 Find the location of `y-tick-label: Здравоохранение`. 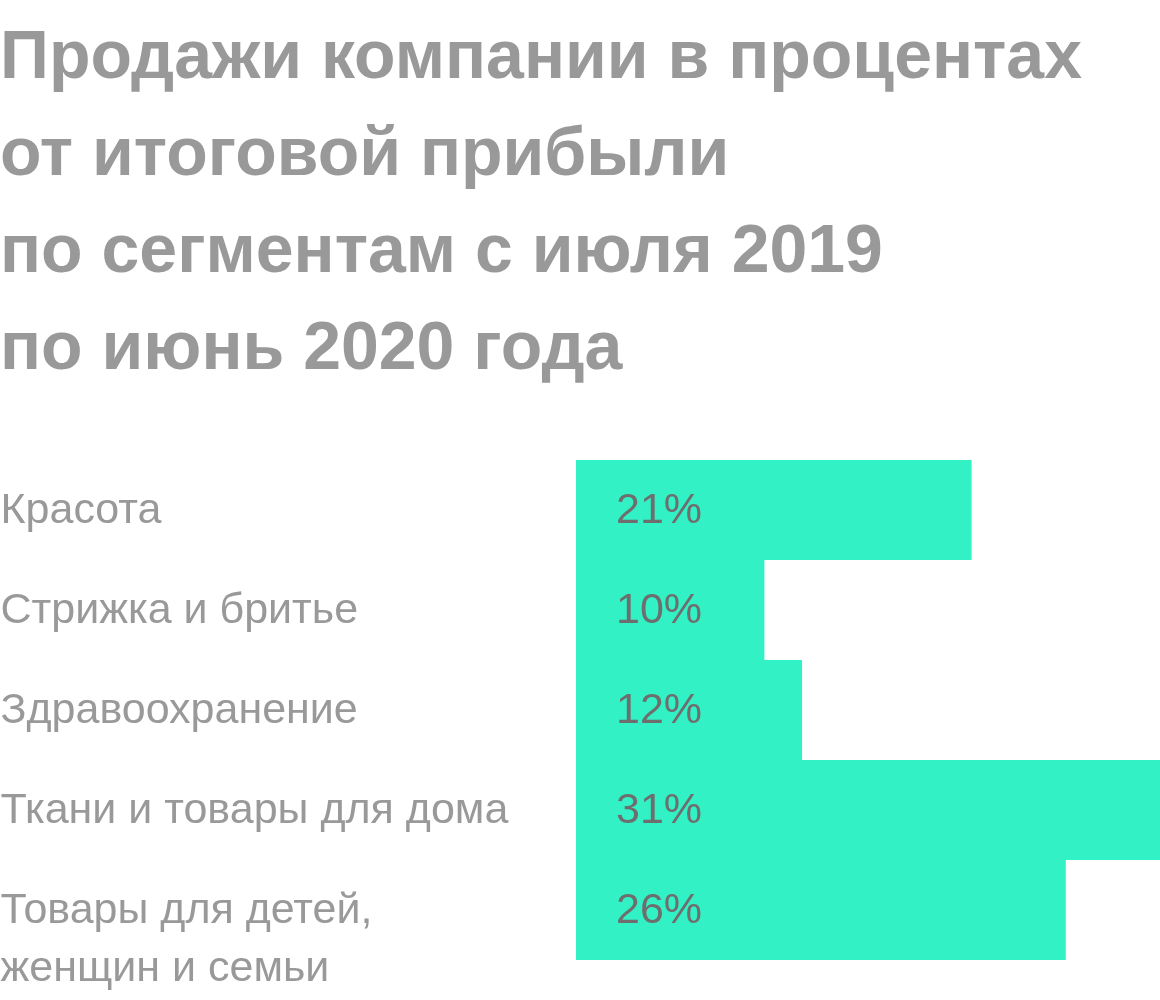

y-tick-label: Здравоохранение is located at coordinates (179, 708).